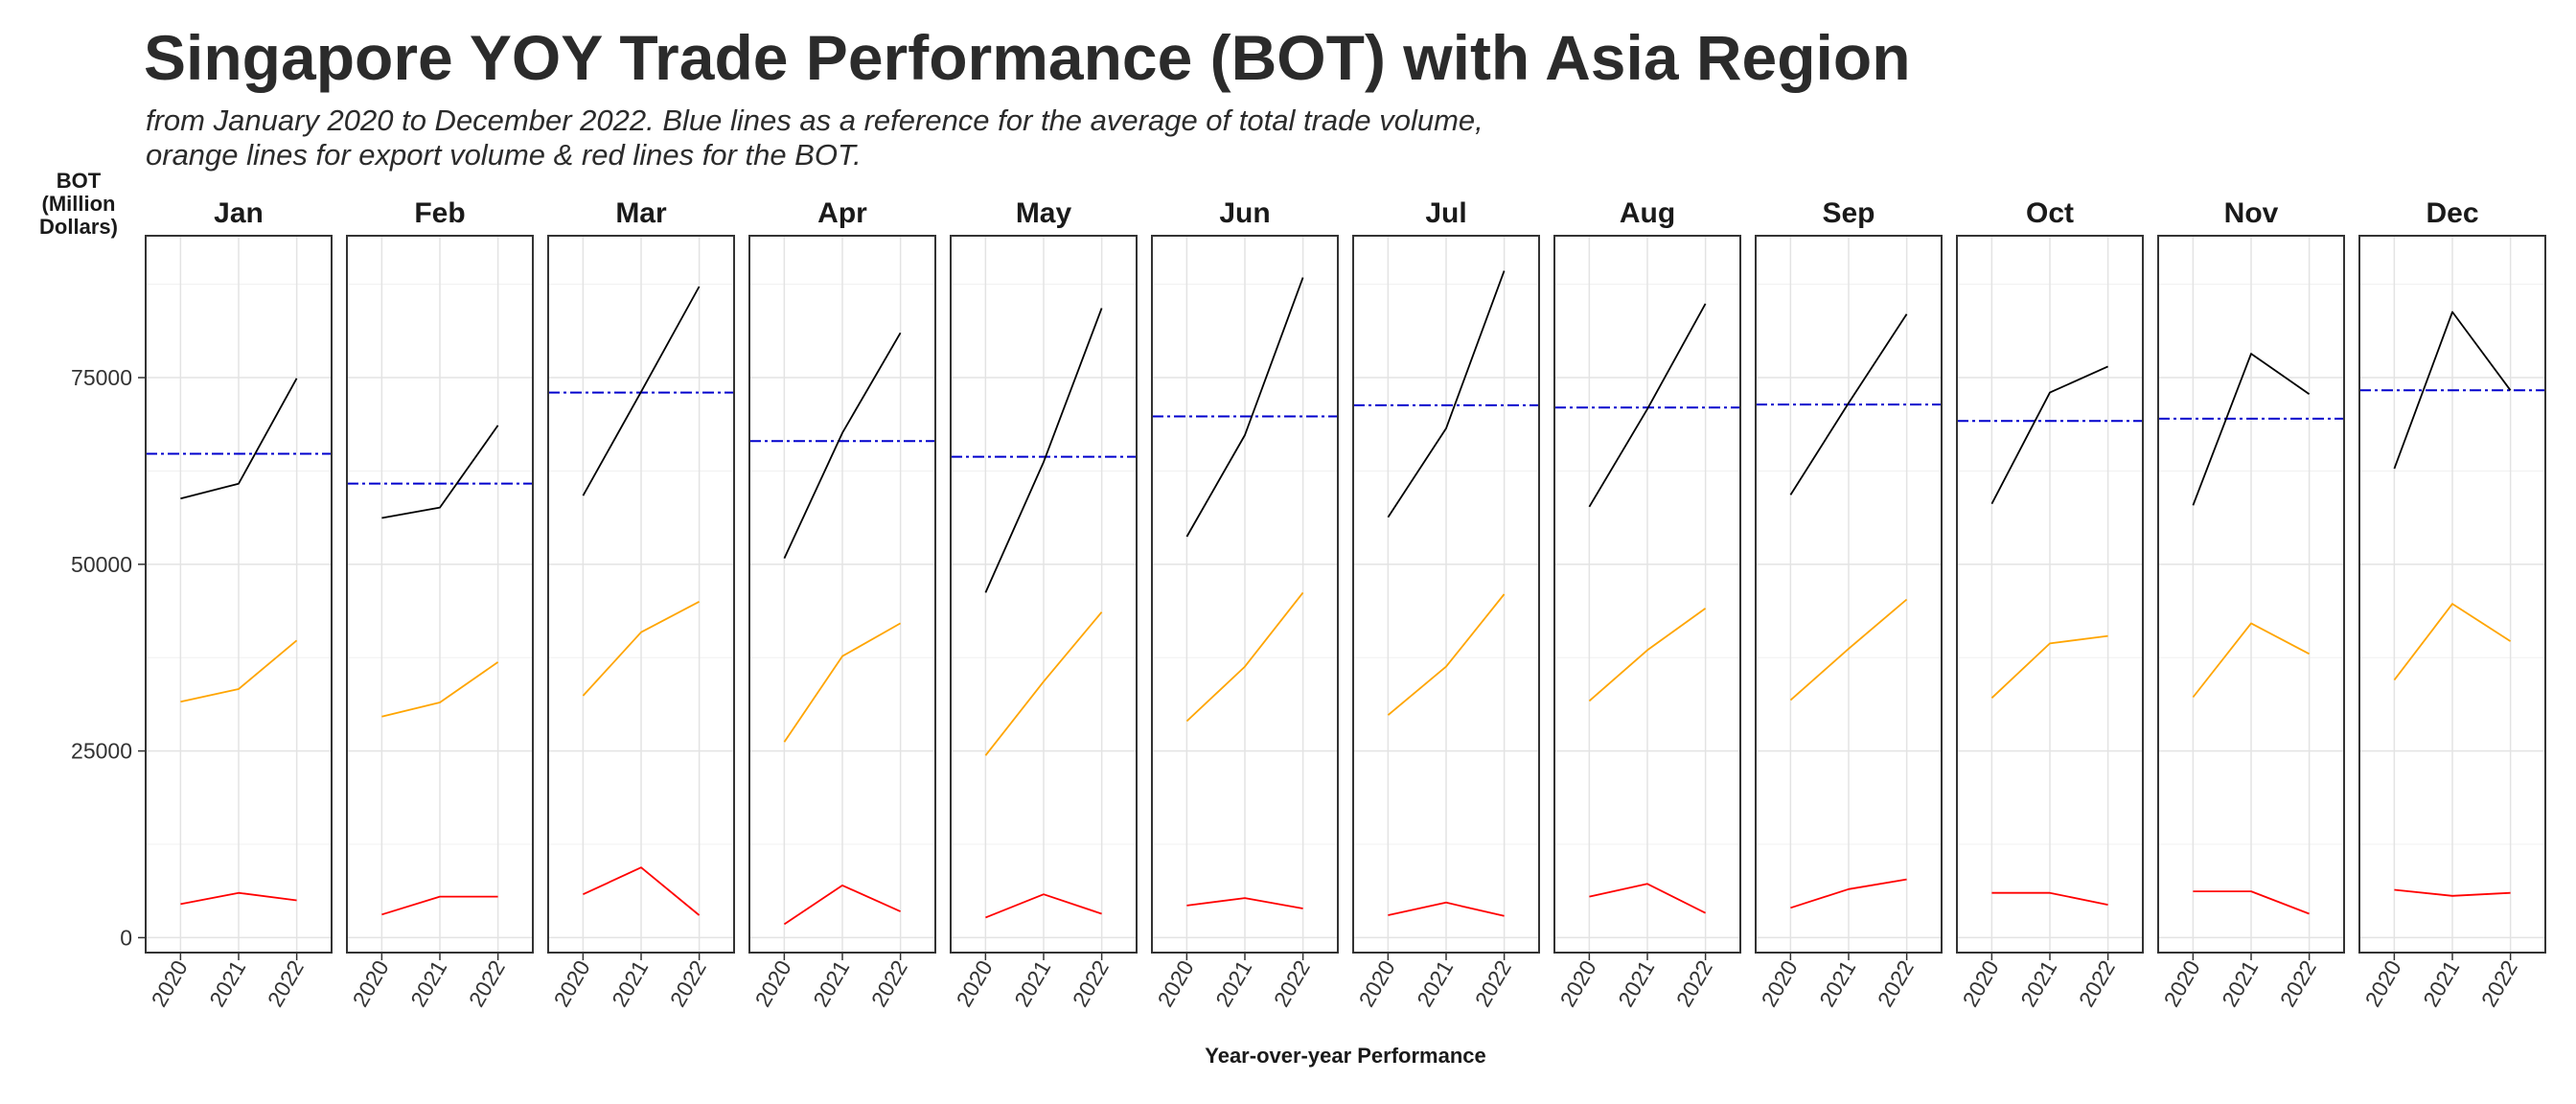  I want to click on y-tick-label: 25000, so click(101, 751).